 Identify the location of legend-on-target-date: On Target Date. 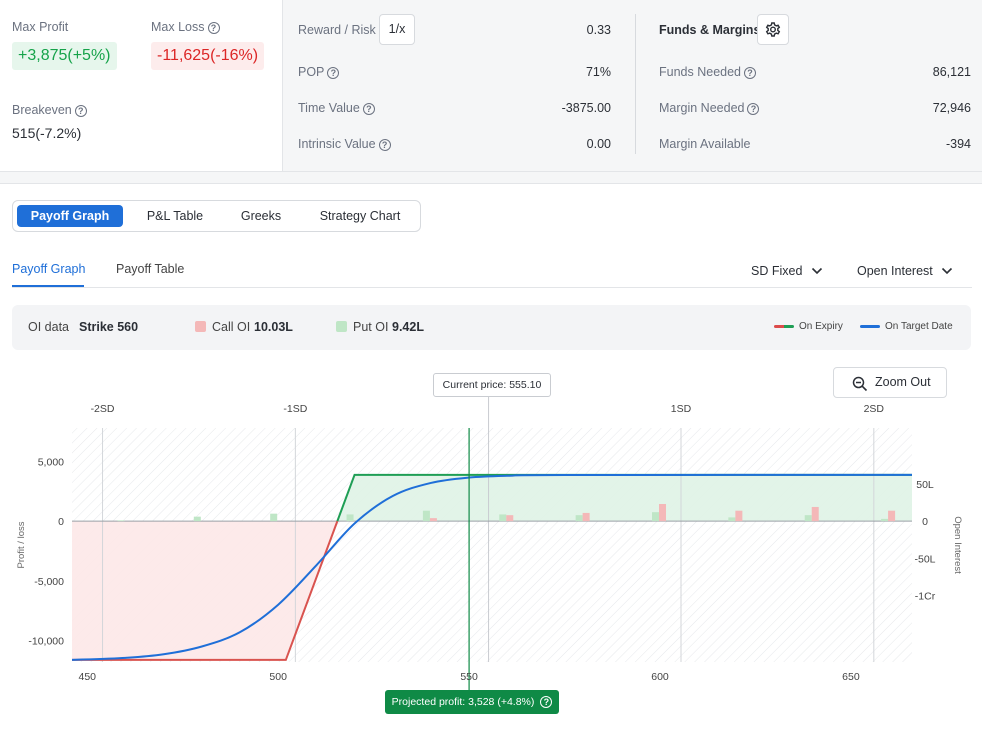
(906, 326).